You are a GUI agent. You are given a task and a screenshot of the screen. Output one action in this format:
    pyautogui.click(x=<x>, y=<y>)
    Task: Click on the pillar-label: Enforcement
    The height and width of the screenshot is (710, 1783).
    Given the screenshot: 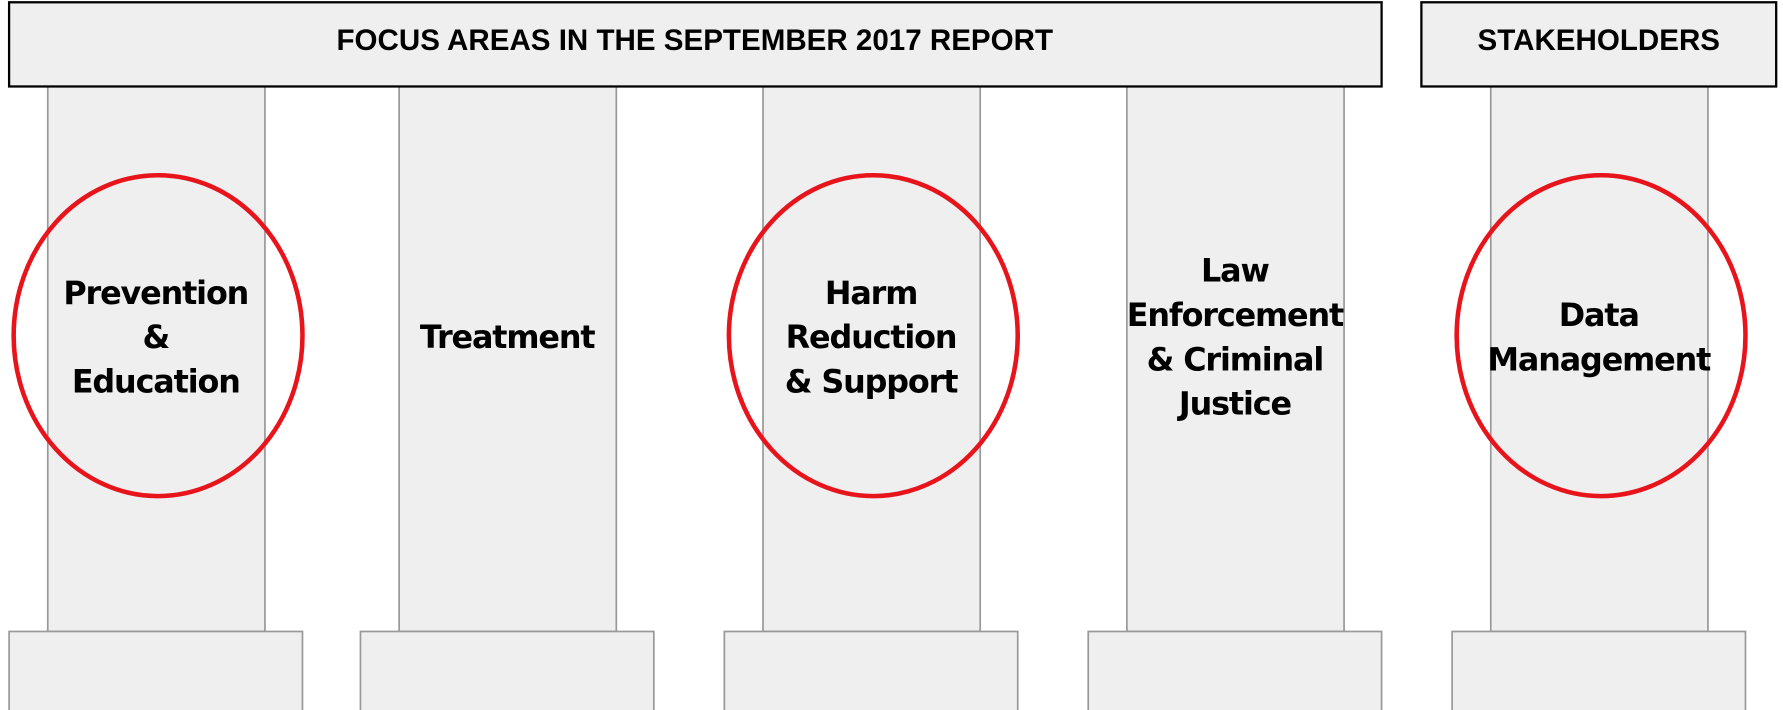 What is the action you would take?
    pyautogui.click(x=1235, y=315)
    